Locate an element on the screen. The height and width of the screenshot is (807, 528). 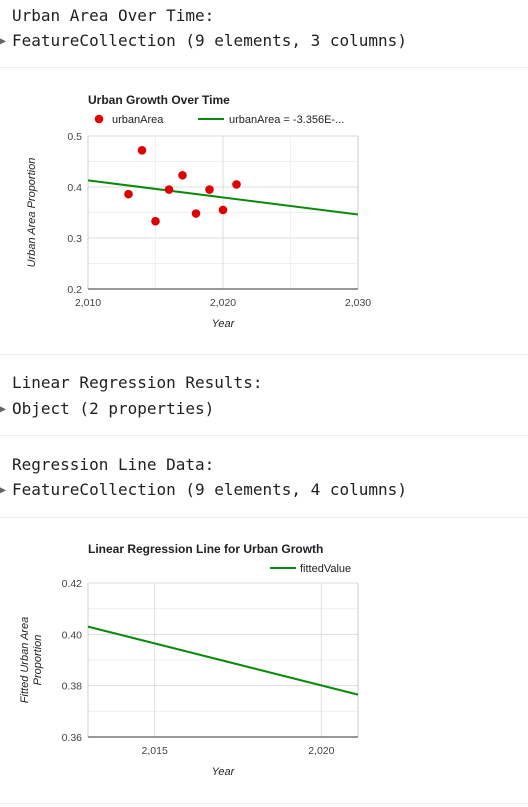
x-tick-label: 2,030 is located at coordinates (358, 303).